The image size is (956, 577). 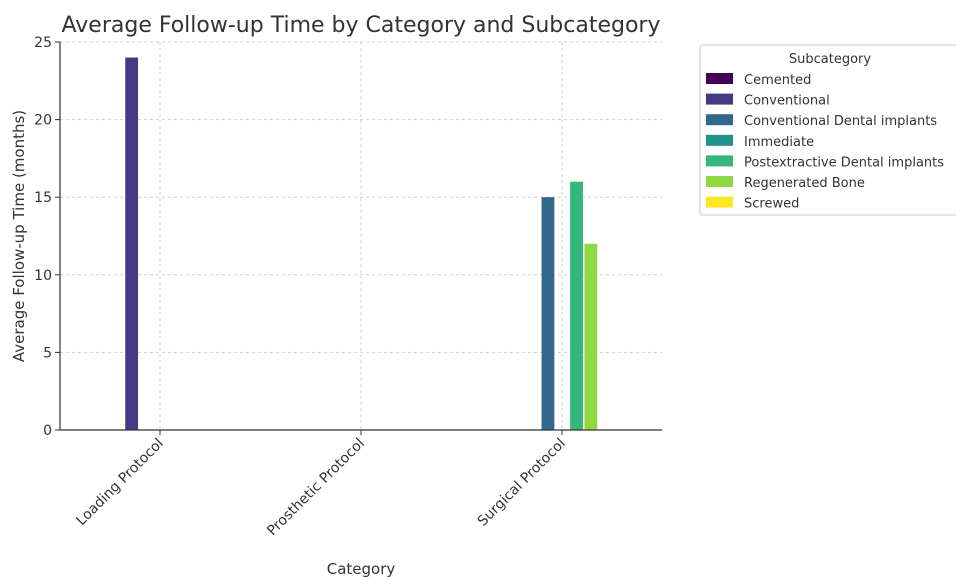 What do you see at coordinates (119, 482) in the screenshot?
I see `x-tick-label-0: Loading Protocol` at bounding box center [119, 482].